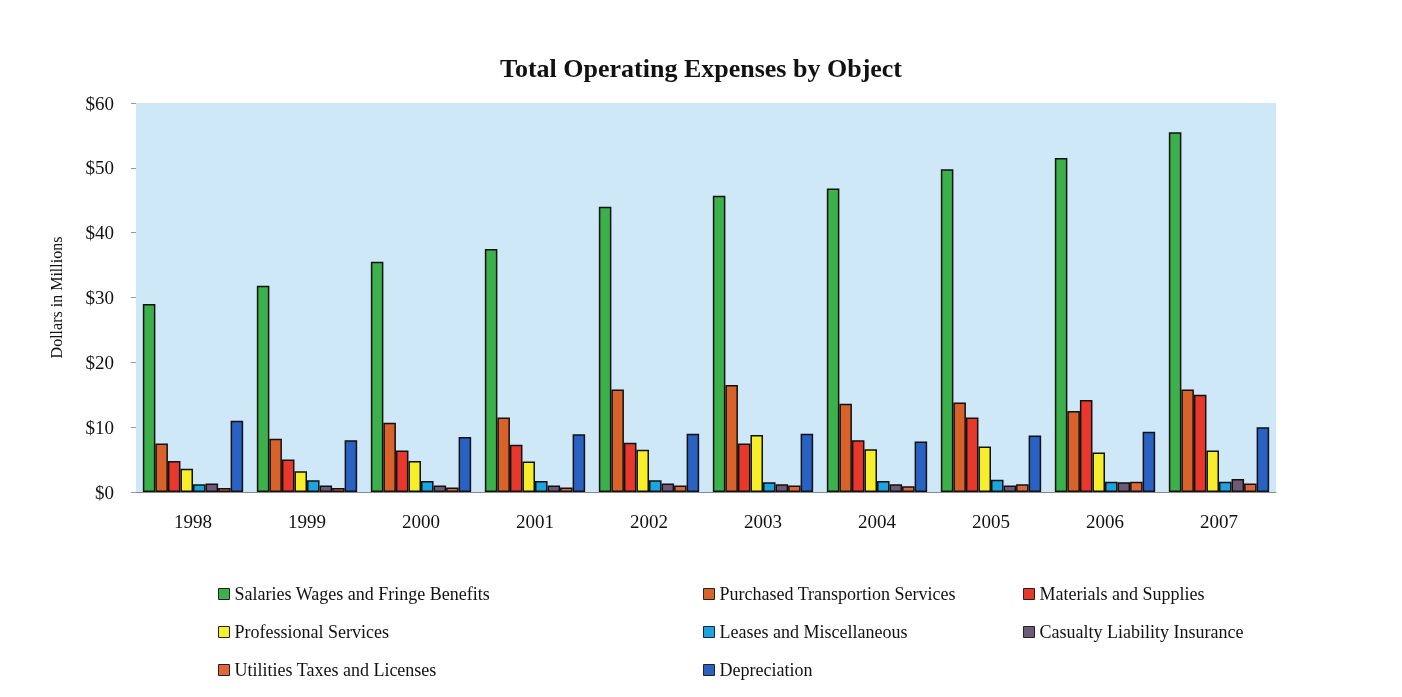  Describe the element at coordinates (311, 632) in the screenshot. I see `legend-label: Professional Services` at that location.